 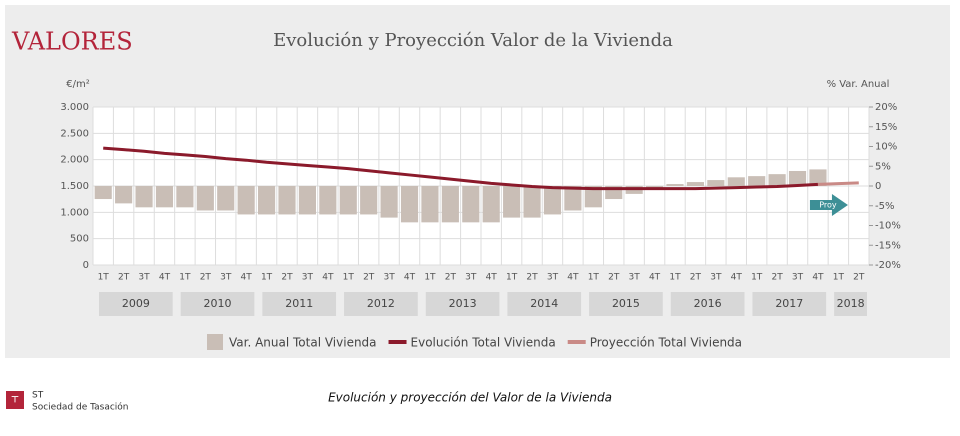 I want to click on year-label: 2015, so click(x=626, y=303).